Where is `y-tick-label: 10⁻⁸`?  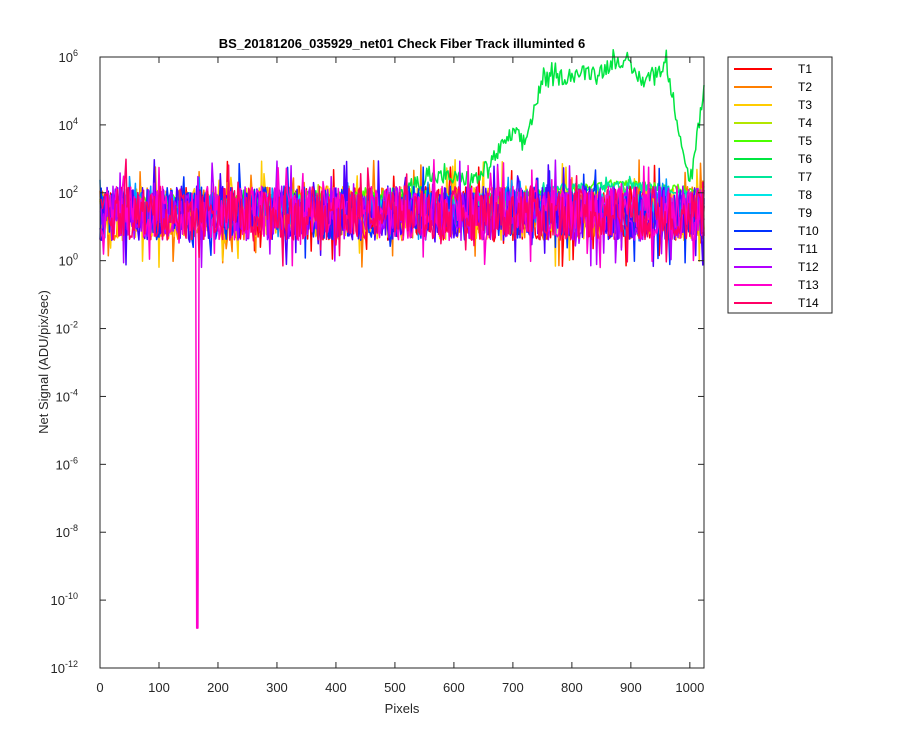 y-tick-label: 10⁻⁸ is located at coordinates (67, 531).